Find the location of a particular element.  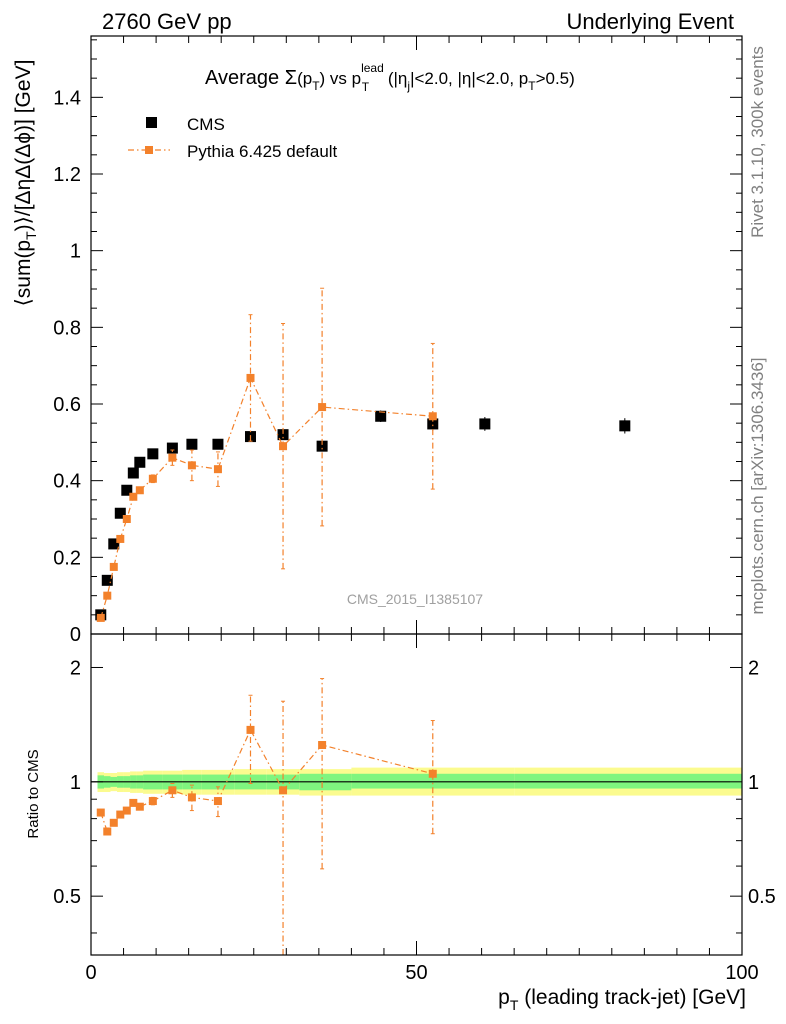

y-tick-label: 0 is located at coordinates (75, 635).